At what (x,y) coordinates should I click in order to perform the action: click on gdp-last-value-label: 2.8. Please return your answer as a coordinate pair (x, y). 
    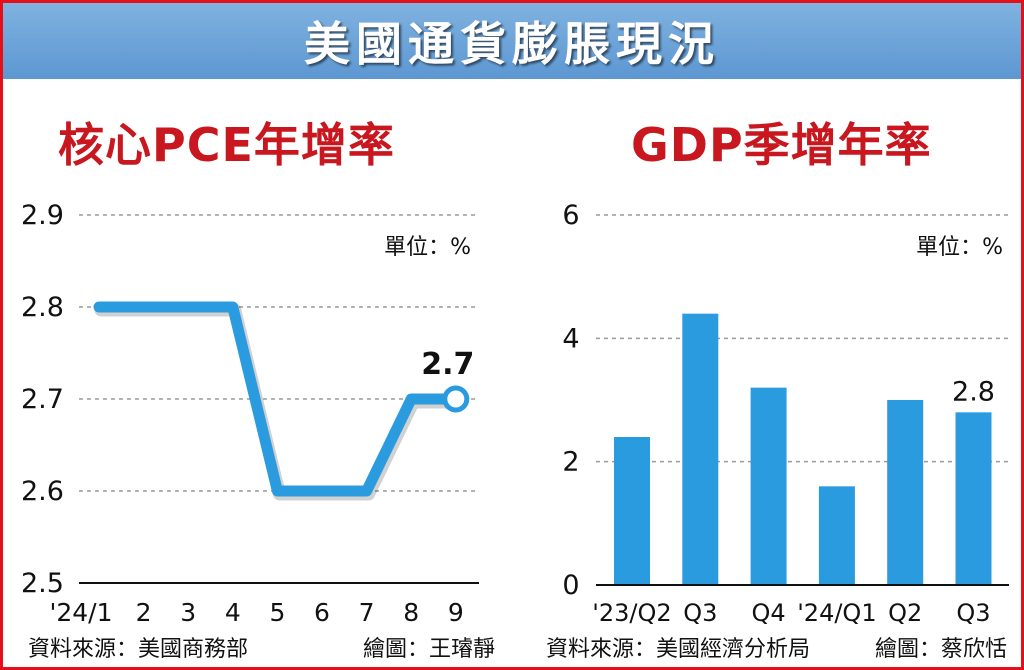
    Looking at the image, I should click on (973, 391).